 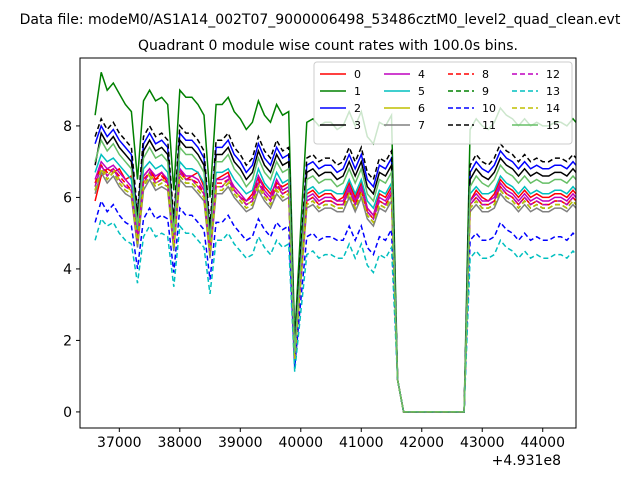 I want to click on x-axis: 37000 38000 39000 40000 41000 42000 43000 44000, so click(x=331, y=439).